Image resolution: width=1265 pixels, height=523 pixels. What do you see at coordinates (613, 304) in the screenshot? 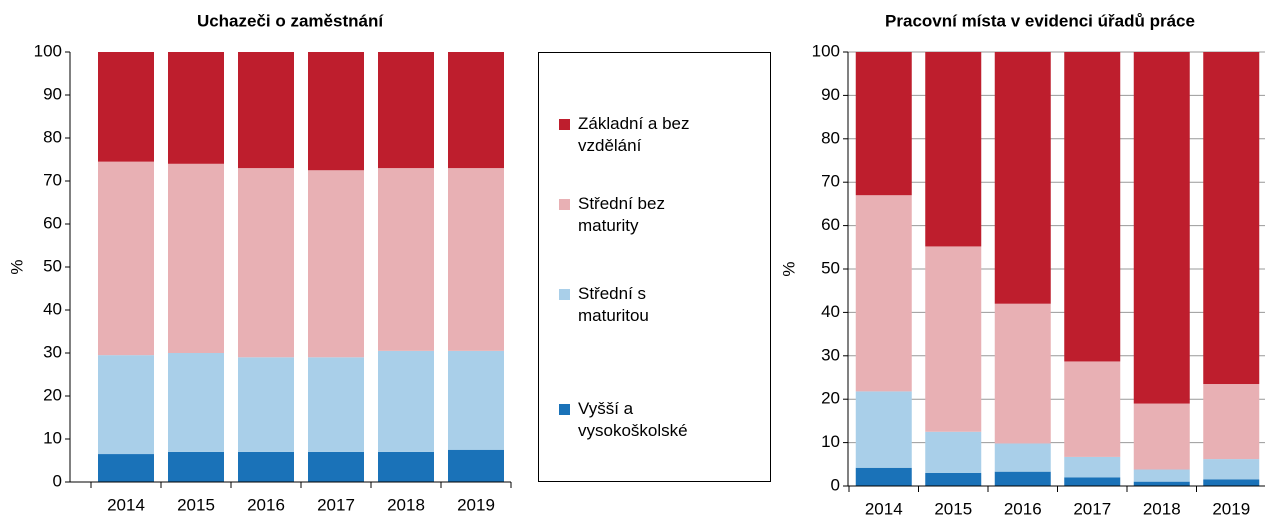
I see `legend-label: Střední s maturitou` at bounding box center [613, 304].